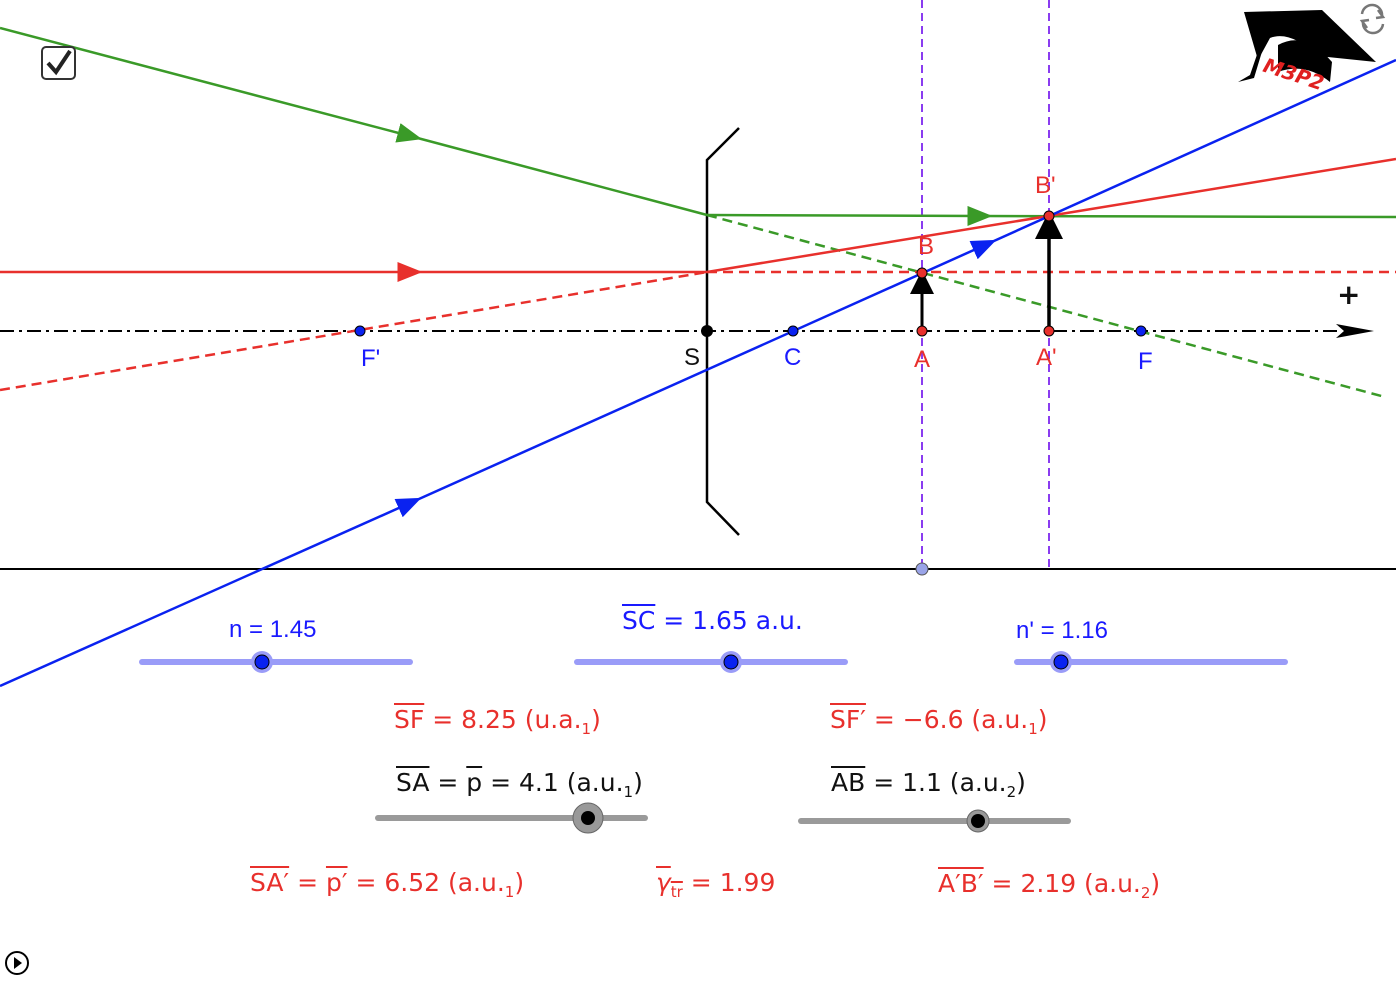 This screenshot has width=1396, height=982. What do you see at coordinates (211, 84) in the screenshot?
I see `green-ray-incident` at bounding box center [211, 84].